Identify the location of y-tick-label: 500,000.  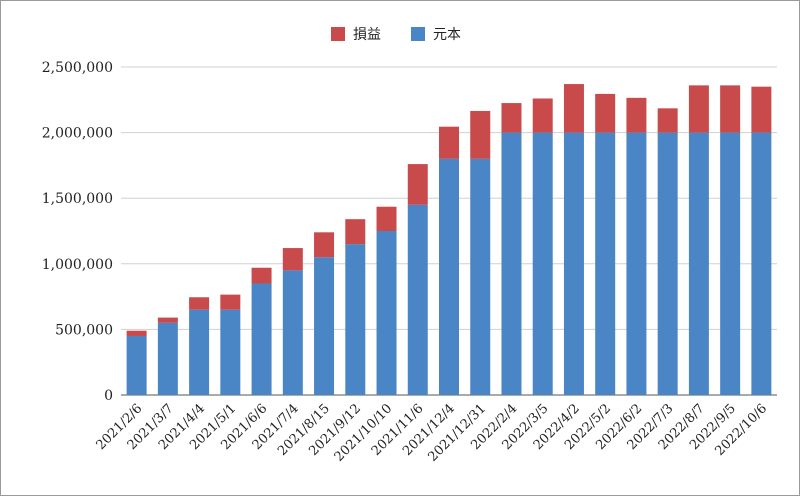
(84, 330).